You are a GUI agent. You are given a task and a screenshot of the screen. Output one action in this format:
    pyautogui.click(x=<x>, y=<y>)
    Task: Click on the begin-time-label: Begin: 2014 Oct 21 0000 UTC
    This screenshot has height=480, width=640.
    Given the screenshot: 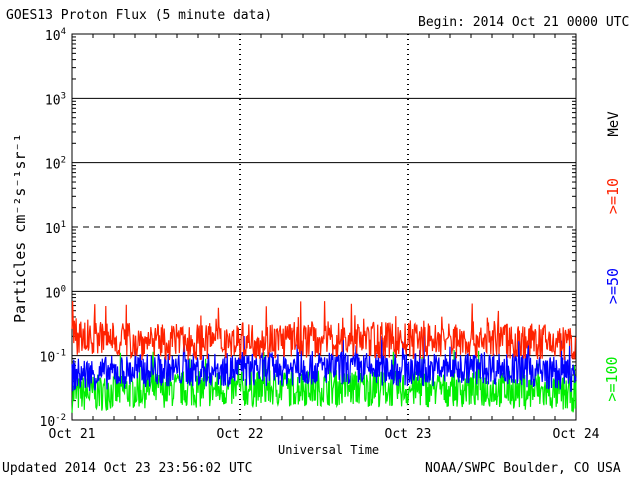 What is the action you would take?
    pyautogui.click(x=524, y=22)
    